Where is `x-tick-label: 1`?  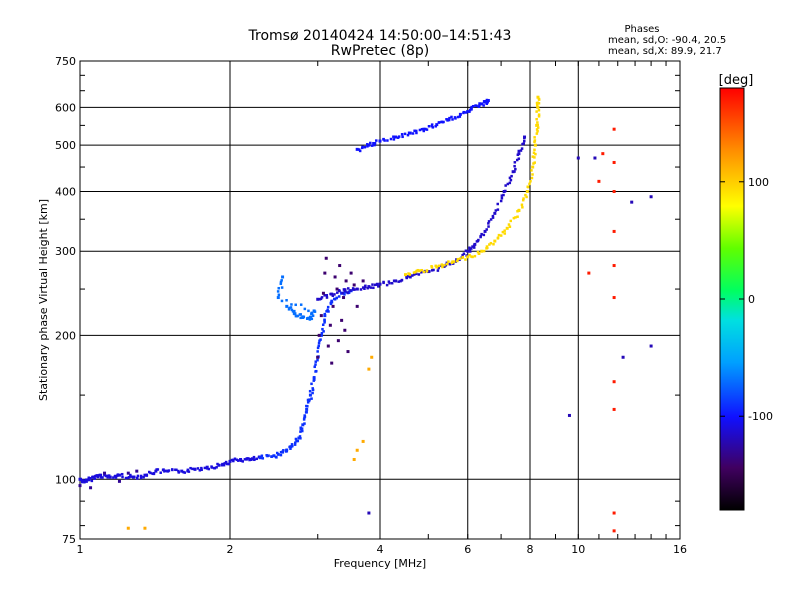
x-tick-label: 1 is located at coordinates (80, 549).